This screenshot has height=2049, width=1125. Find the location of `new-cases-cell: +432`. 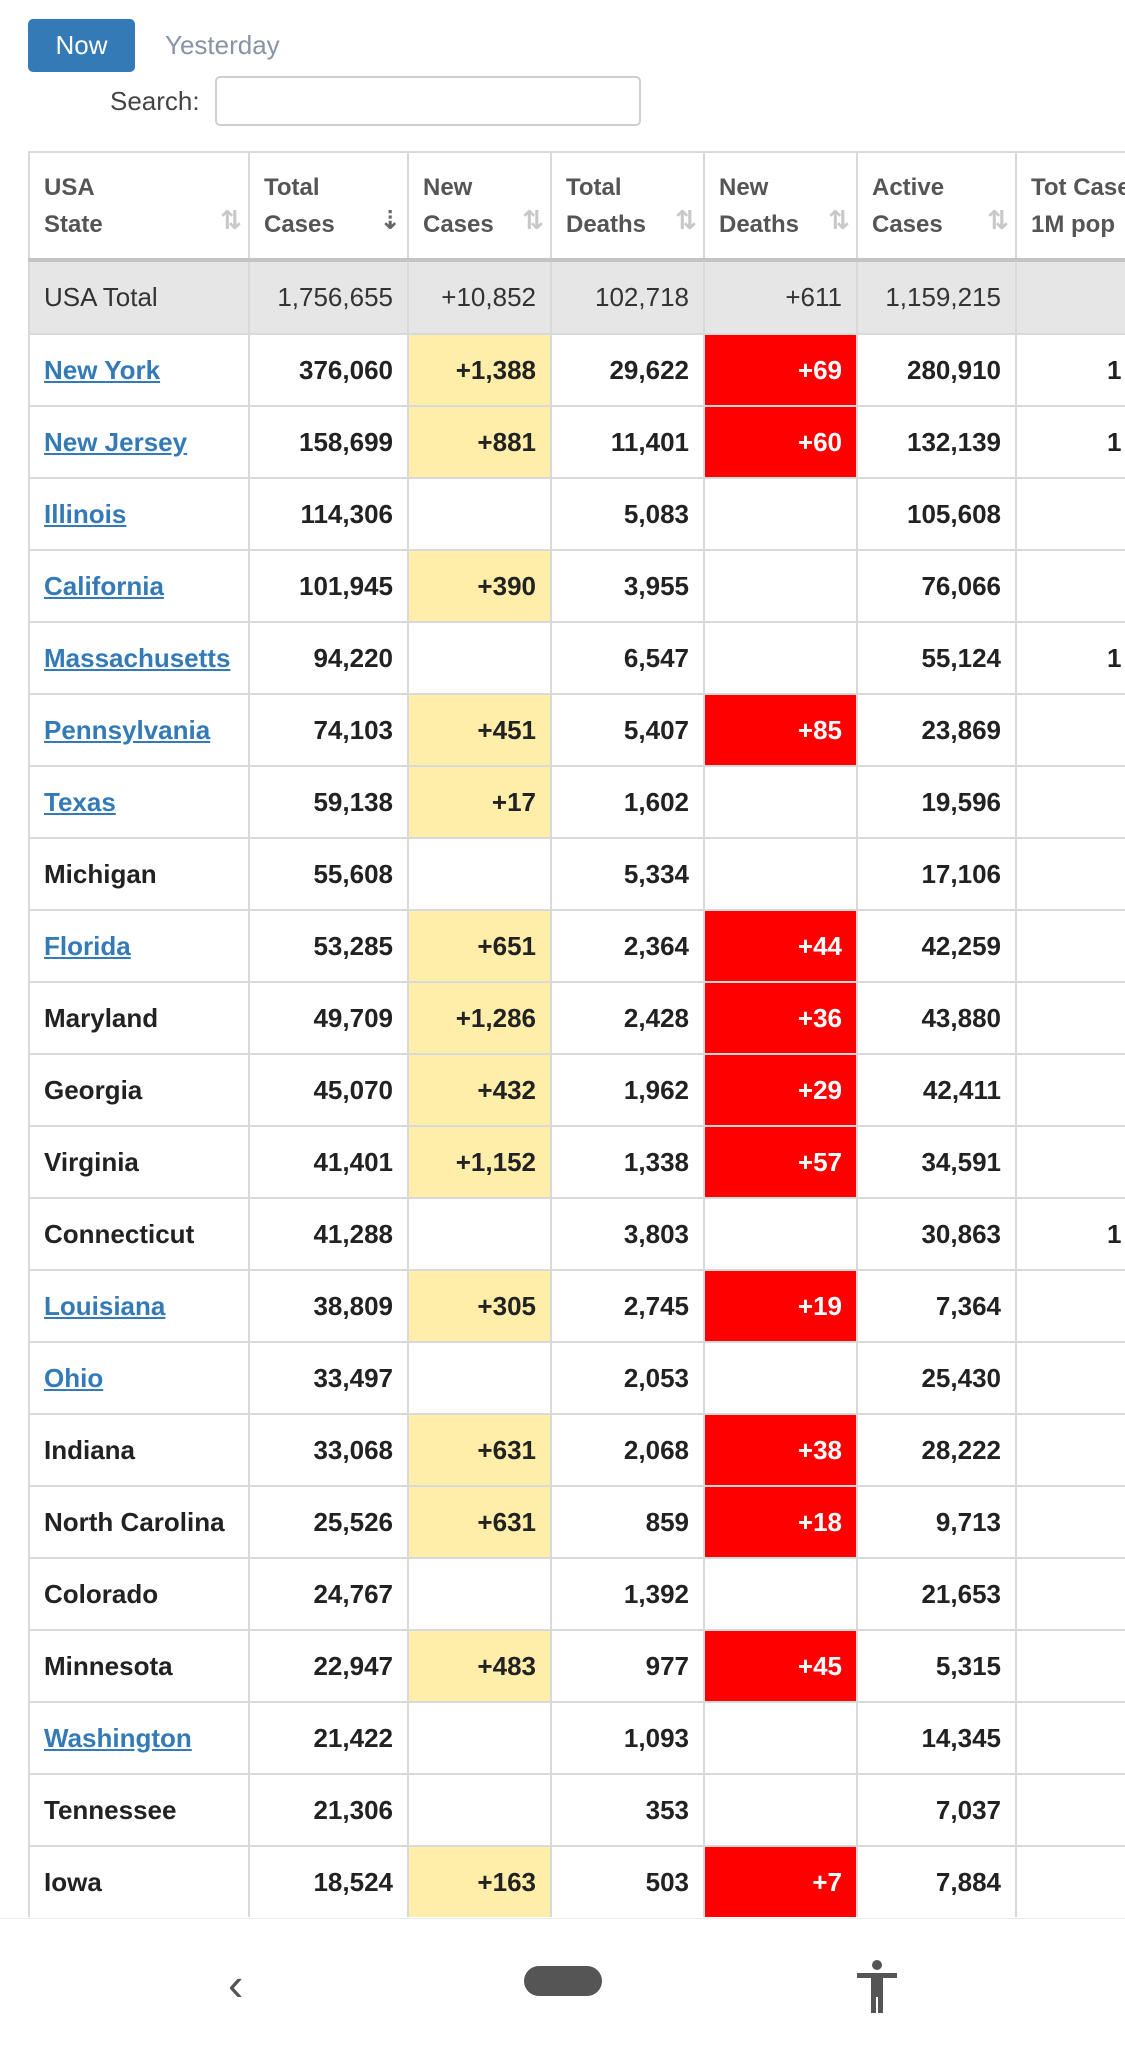

new-cases-cell: +432 is located at coordinates (479, 1090).